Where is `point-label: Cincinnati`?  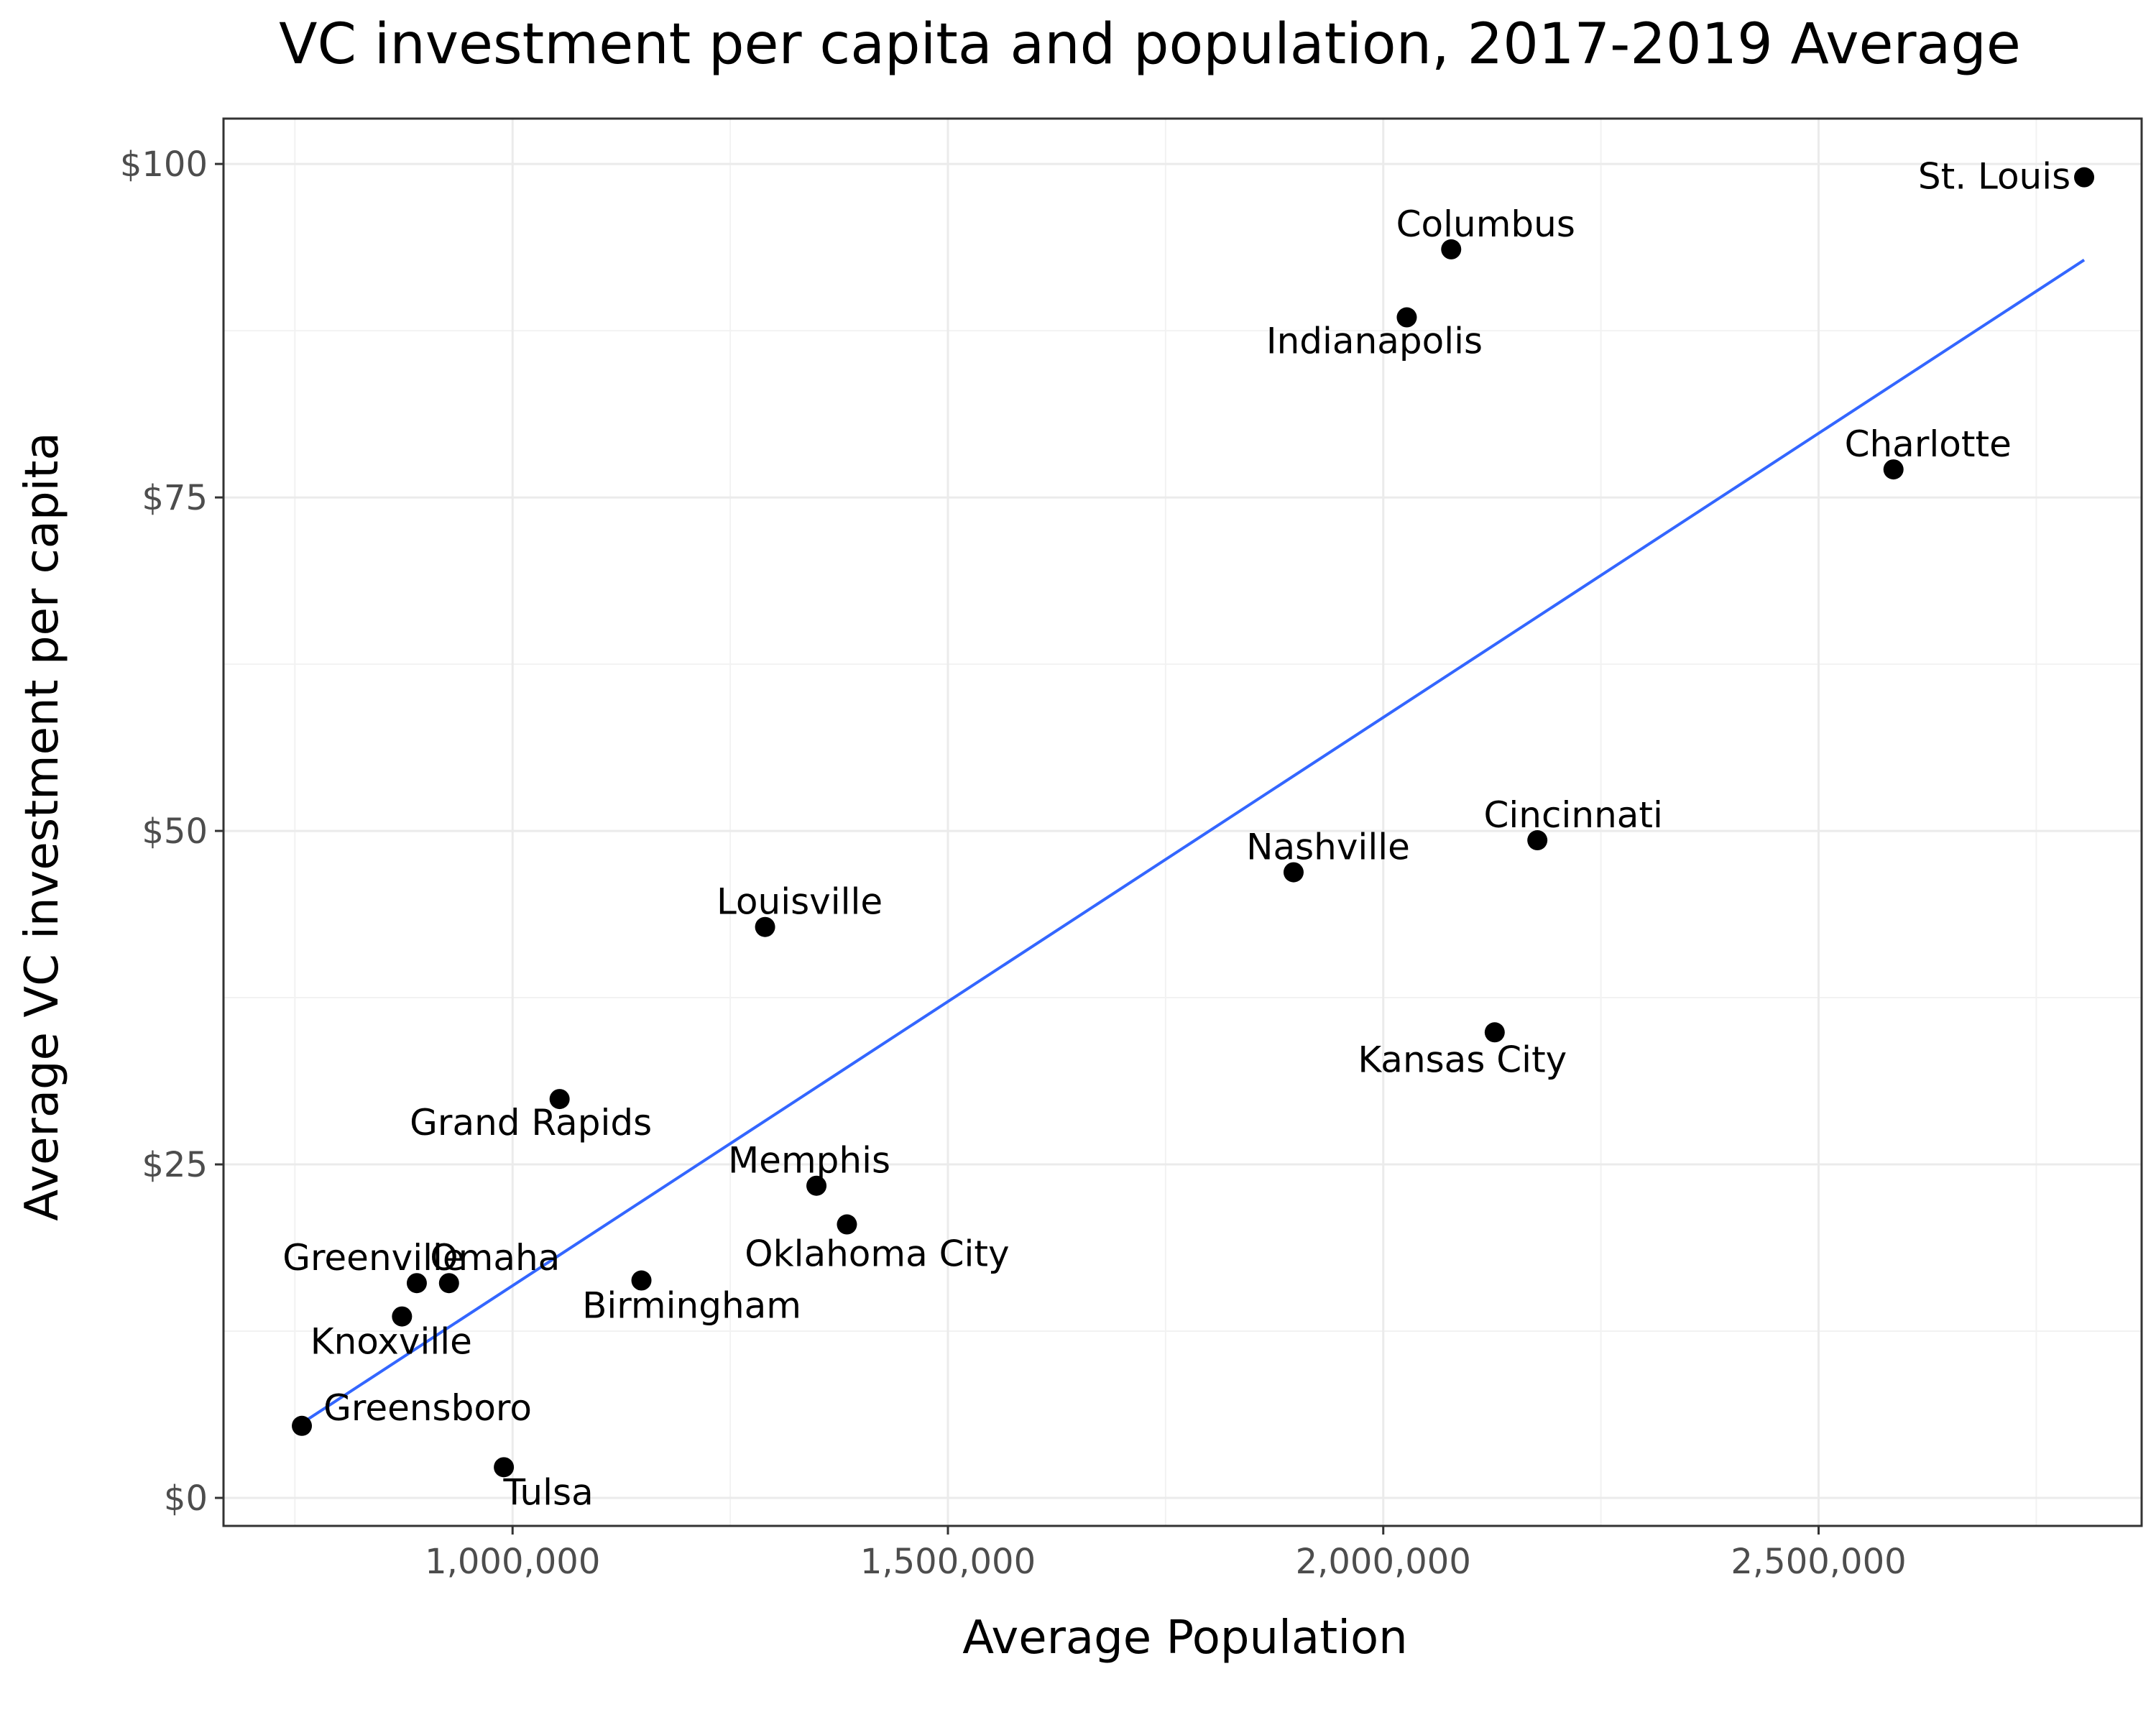
point-label: Cincinnati is located at coordinates (1573, 815).